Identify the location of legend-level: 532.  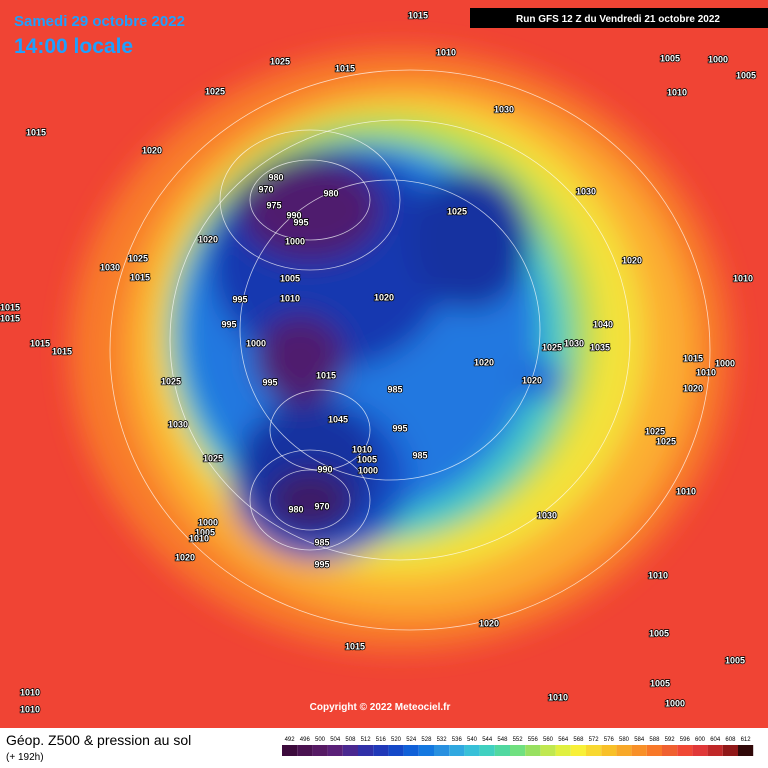
(442, 740).